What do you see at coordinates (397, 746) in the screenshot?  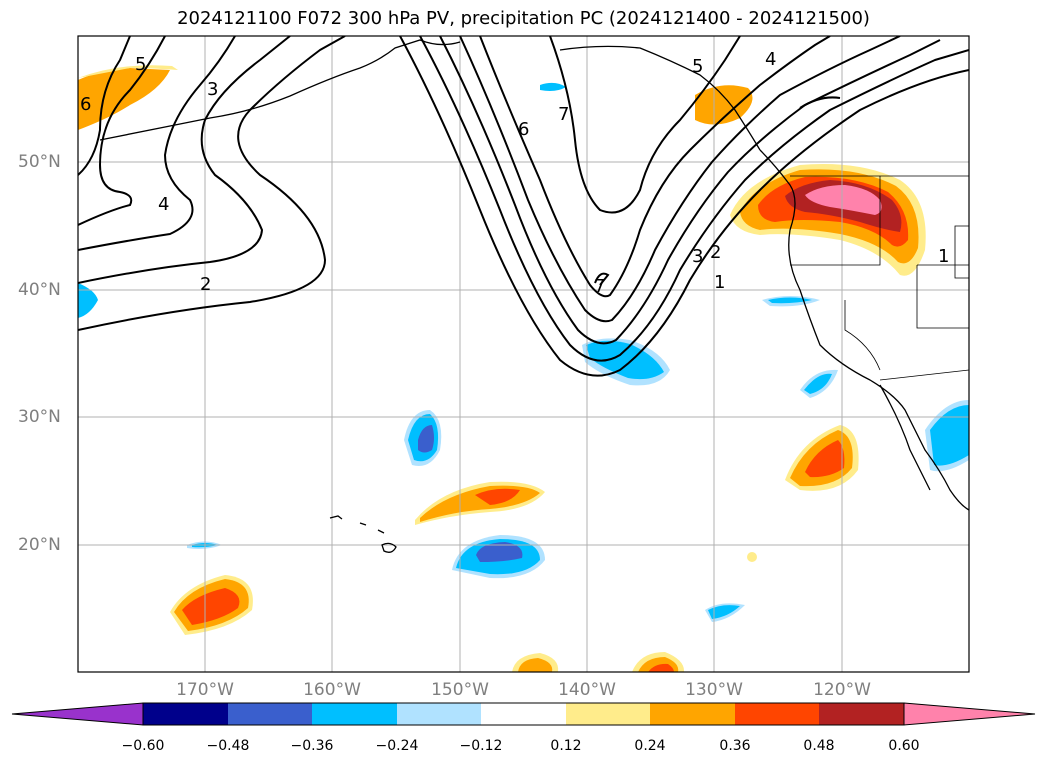 I see `colorbar-tick: −0.24` at bounding box center [397, 746].